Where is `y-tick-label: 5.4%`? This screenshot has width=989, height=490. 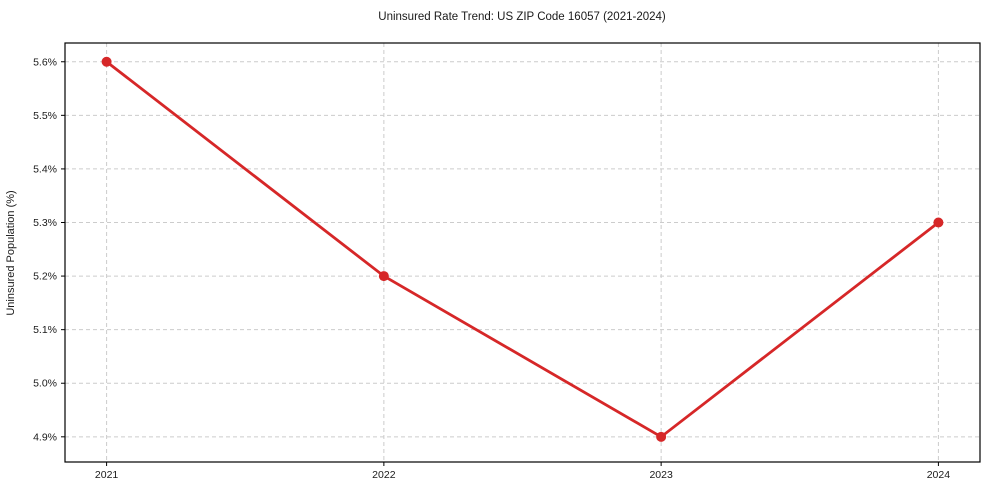 y-tick-label: 5.4% is located at coordinates (45, 169).